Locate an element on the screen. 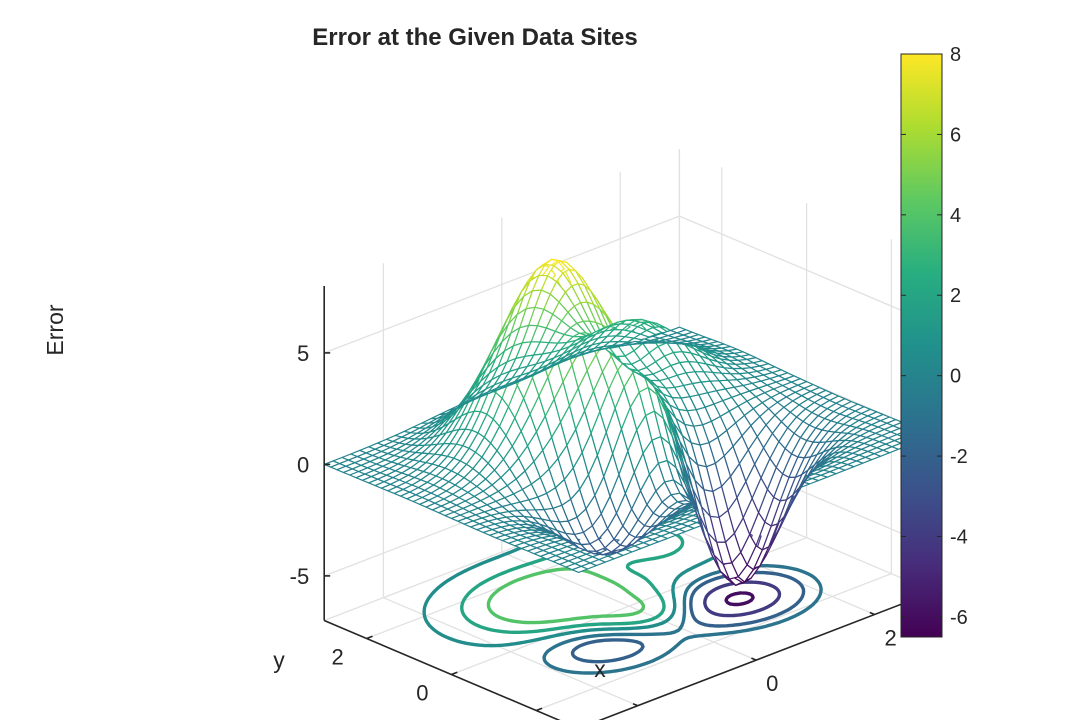 Image resolution: width=1080 pixels, height=720 pixels. colorbar-tick-label: 6 is located at coordinates (955, 135).